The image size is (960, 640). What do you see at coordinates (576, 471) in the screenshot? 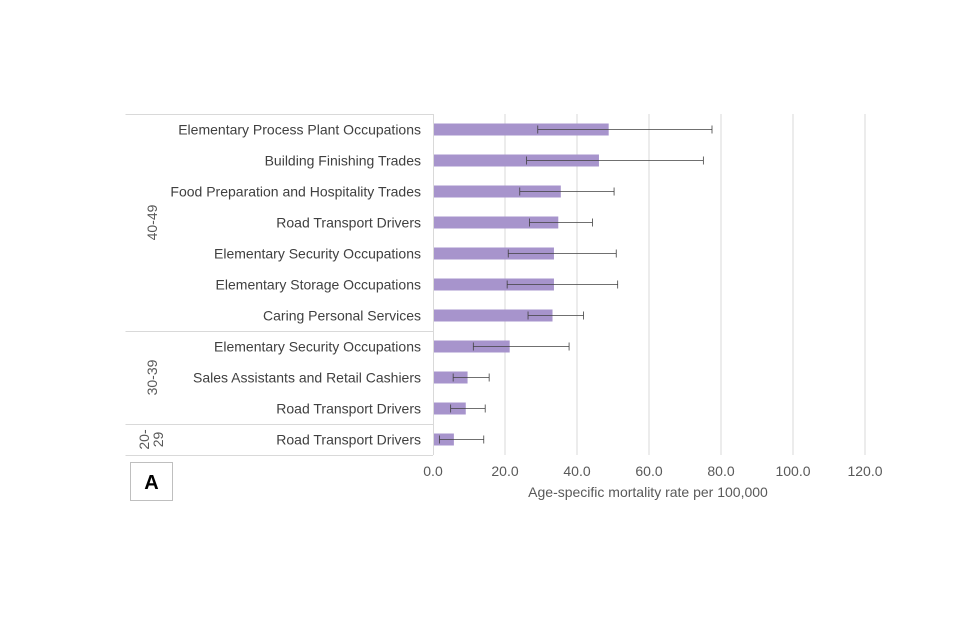
I see `x-tick-label: 40.0` at bounding box center [576, 471].